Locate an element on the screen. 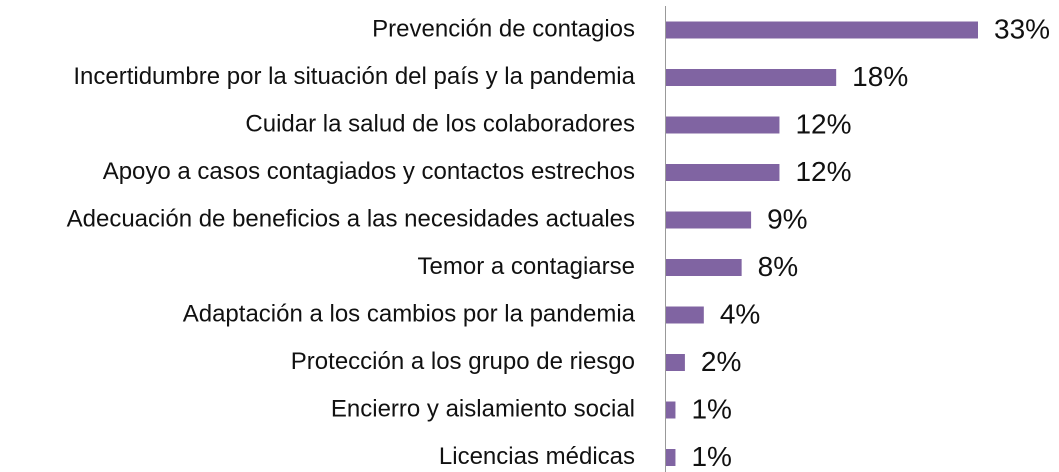 Image resolution: width=1059 pixels, height=472 pixels. value-label: 8% is located at coordinates (778, 266).